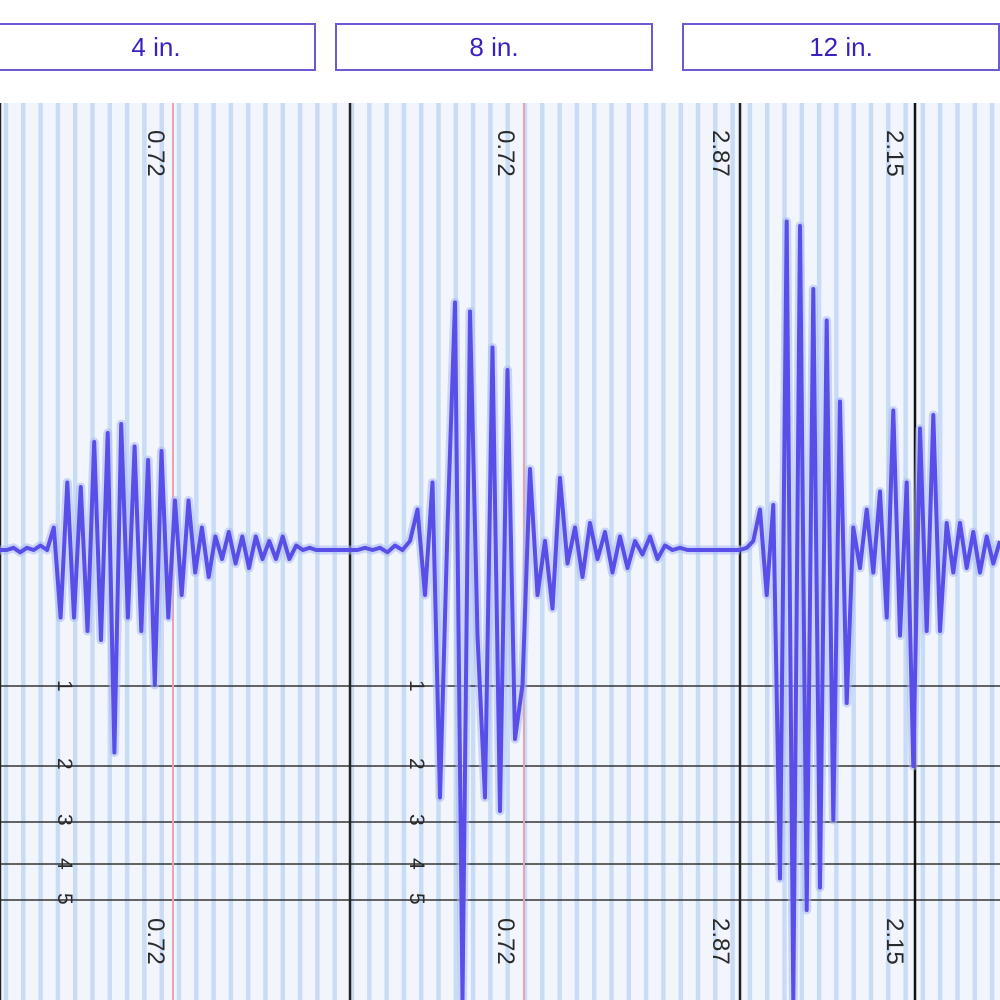 This screenshot has height=1000, width=1000. What do you see at coordinates (720, 941) in the screenshot?
I see `reading-bottom-3: 2.87` at bounding box center [720, 941].